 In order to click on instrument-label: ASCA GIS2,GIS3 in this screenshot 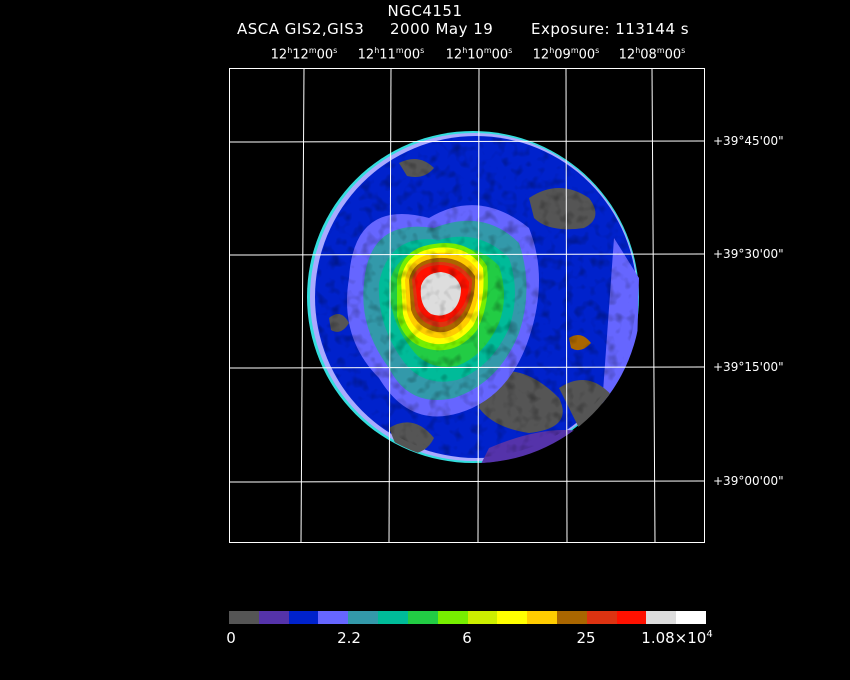, I will do `click(301, 29)`.